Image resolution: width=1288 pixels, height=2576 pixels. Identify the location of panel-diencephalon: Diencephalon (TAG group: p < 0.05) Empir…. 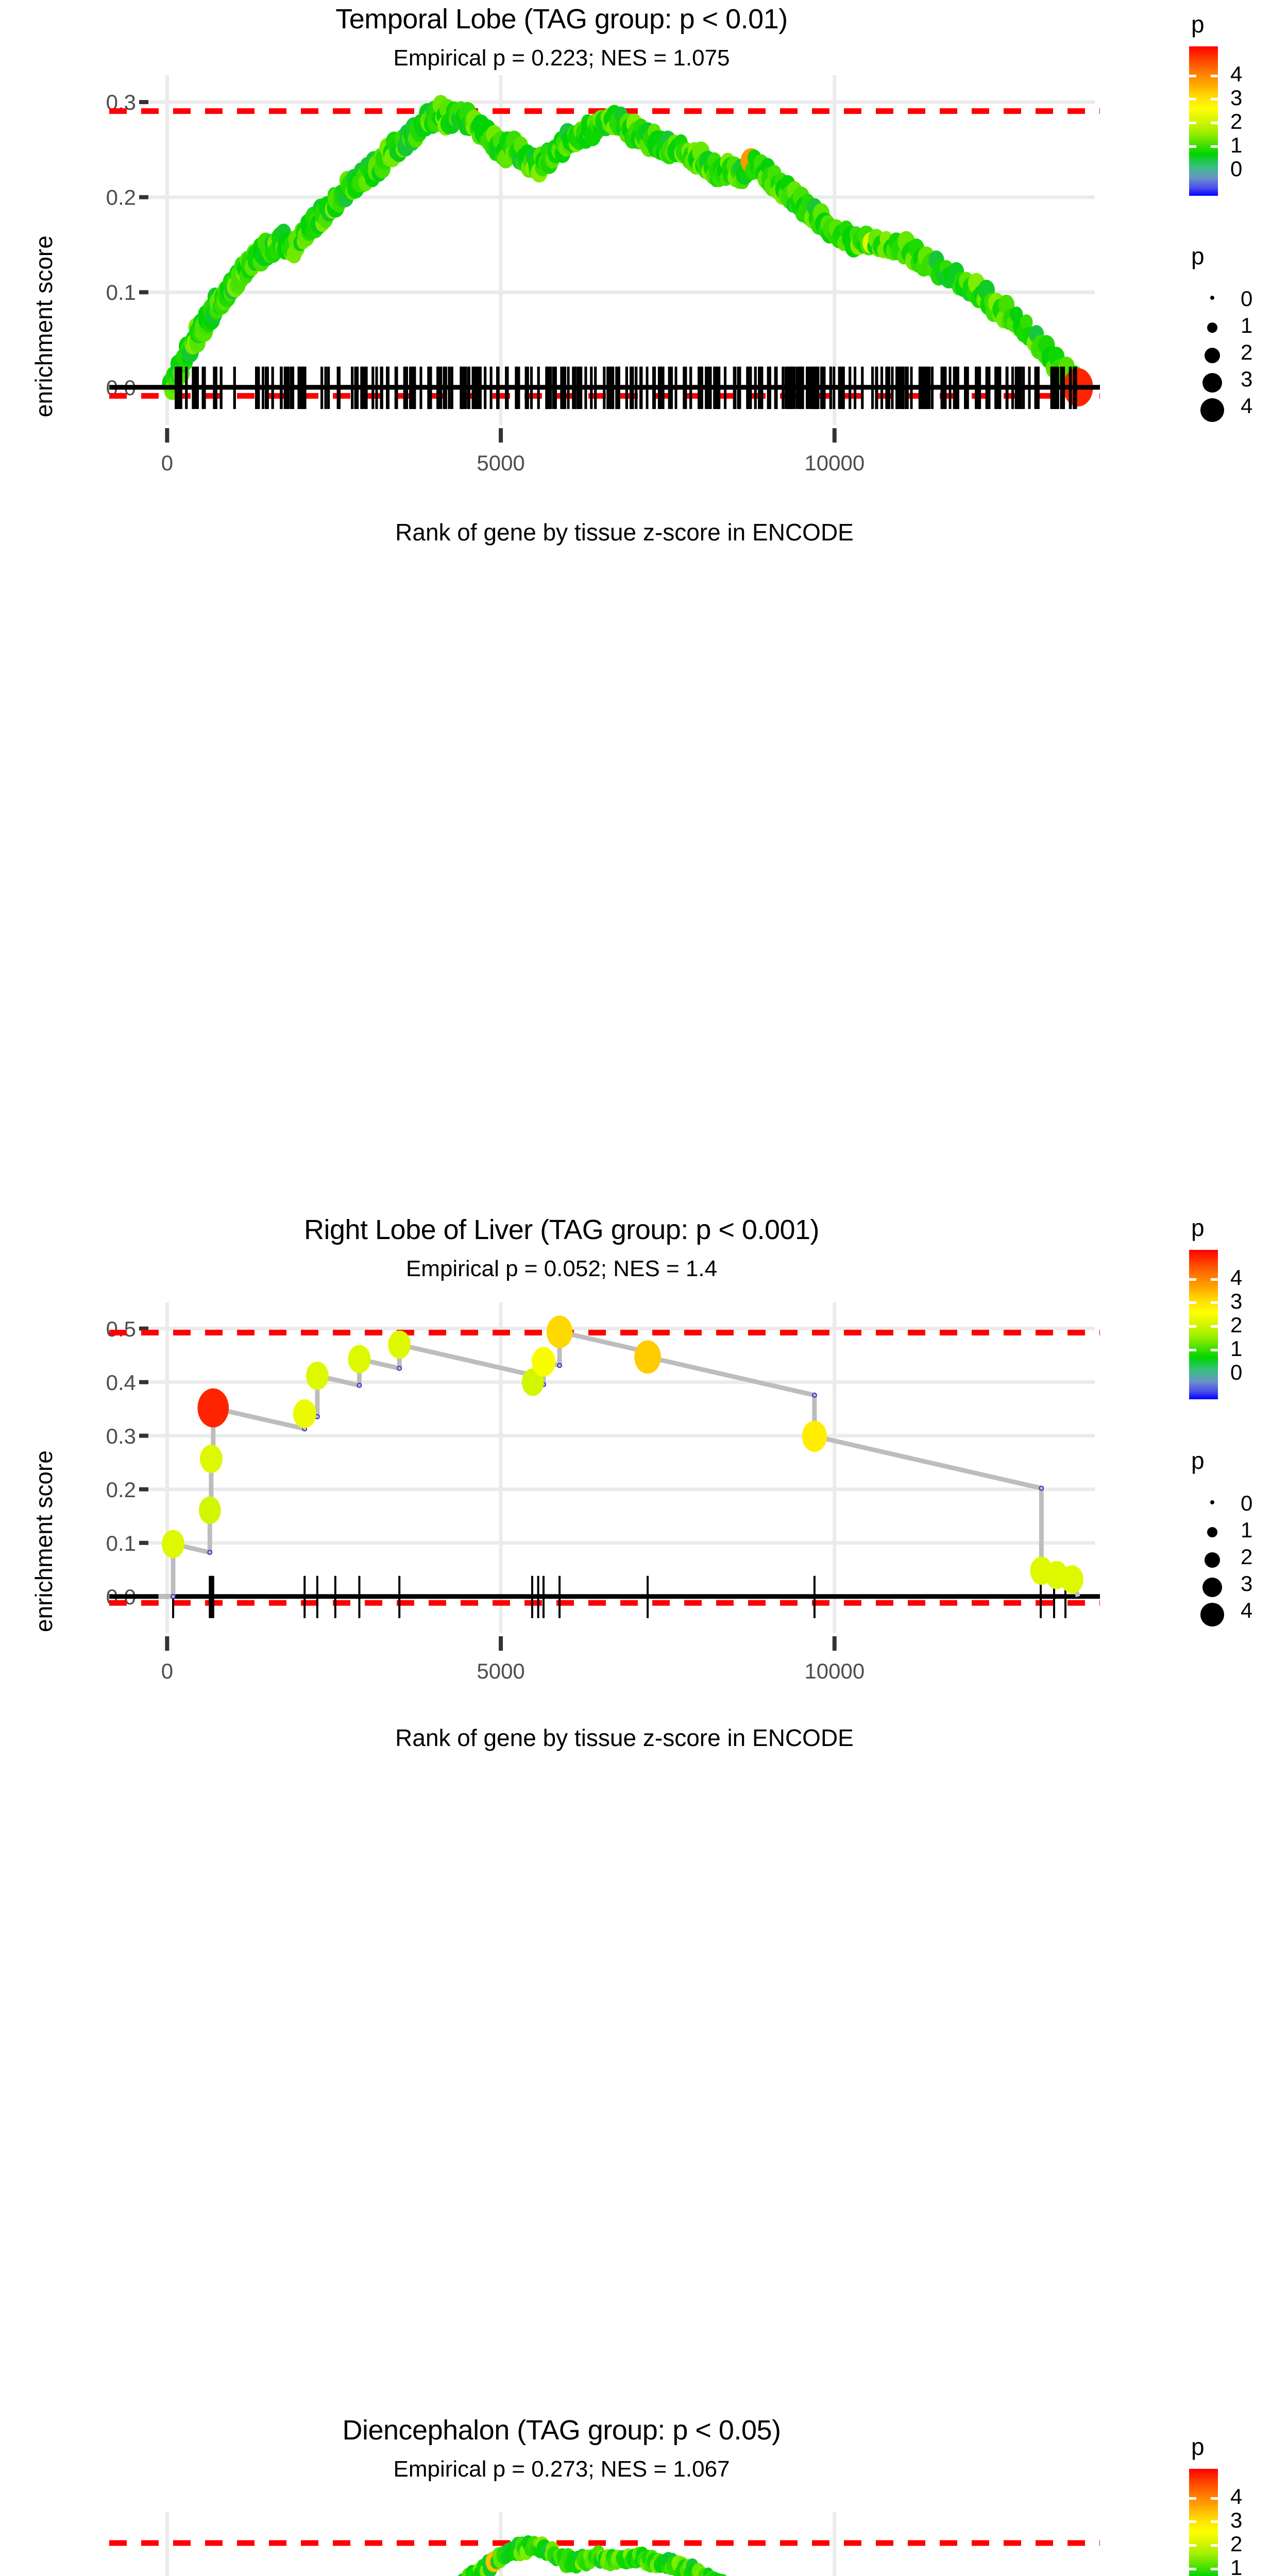
(644, 2489).